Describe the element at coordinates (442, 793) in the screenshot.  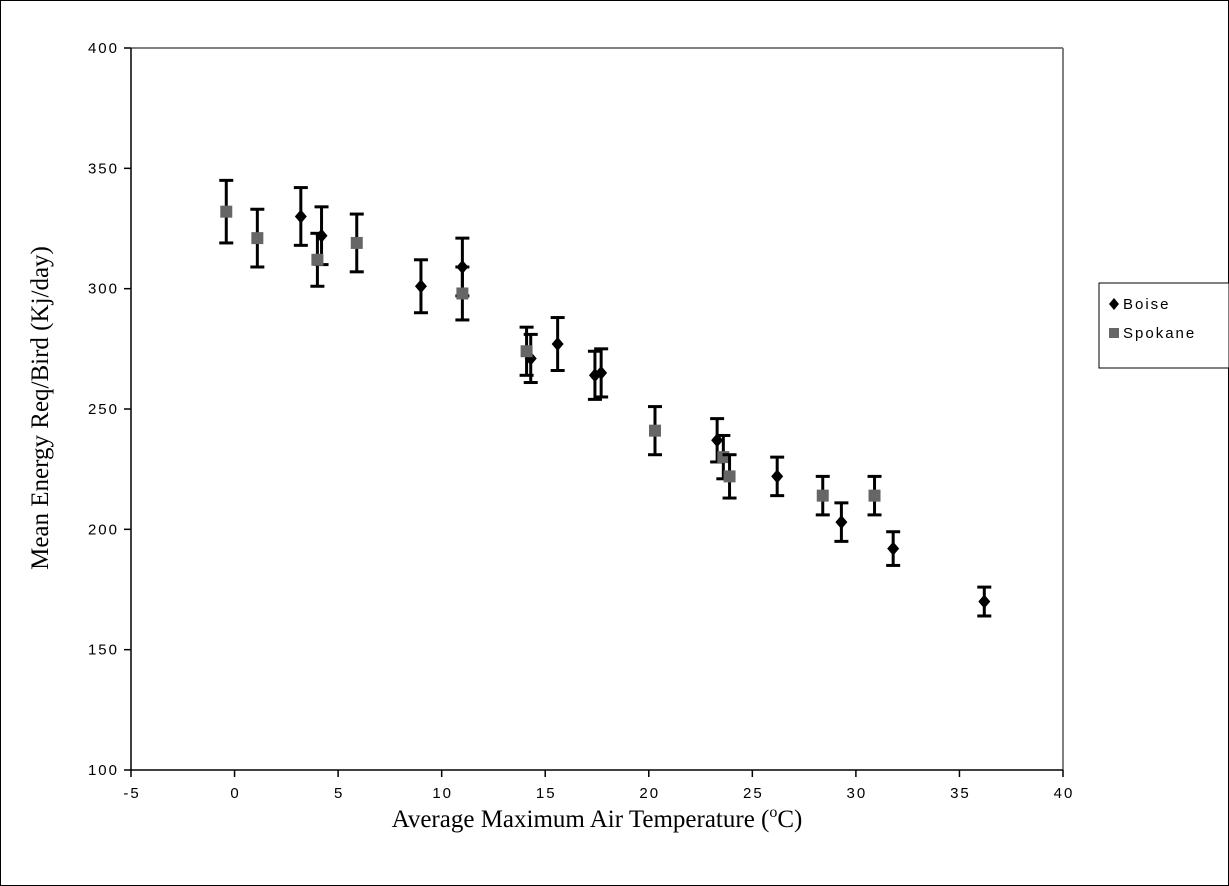
I see `x-tick-label: 10` at that location.